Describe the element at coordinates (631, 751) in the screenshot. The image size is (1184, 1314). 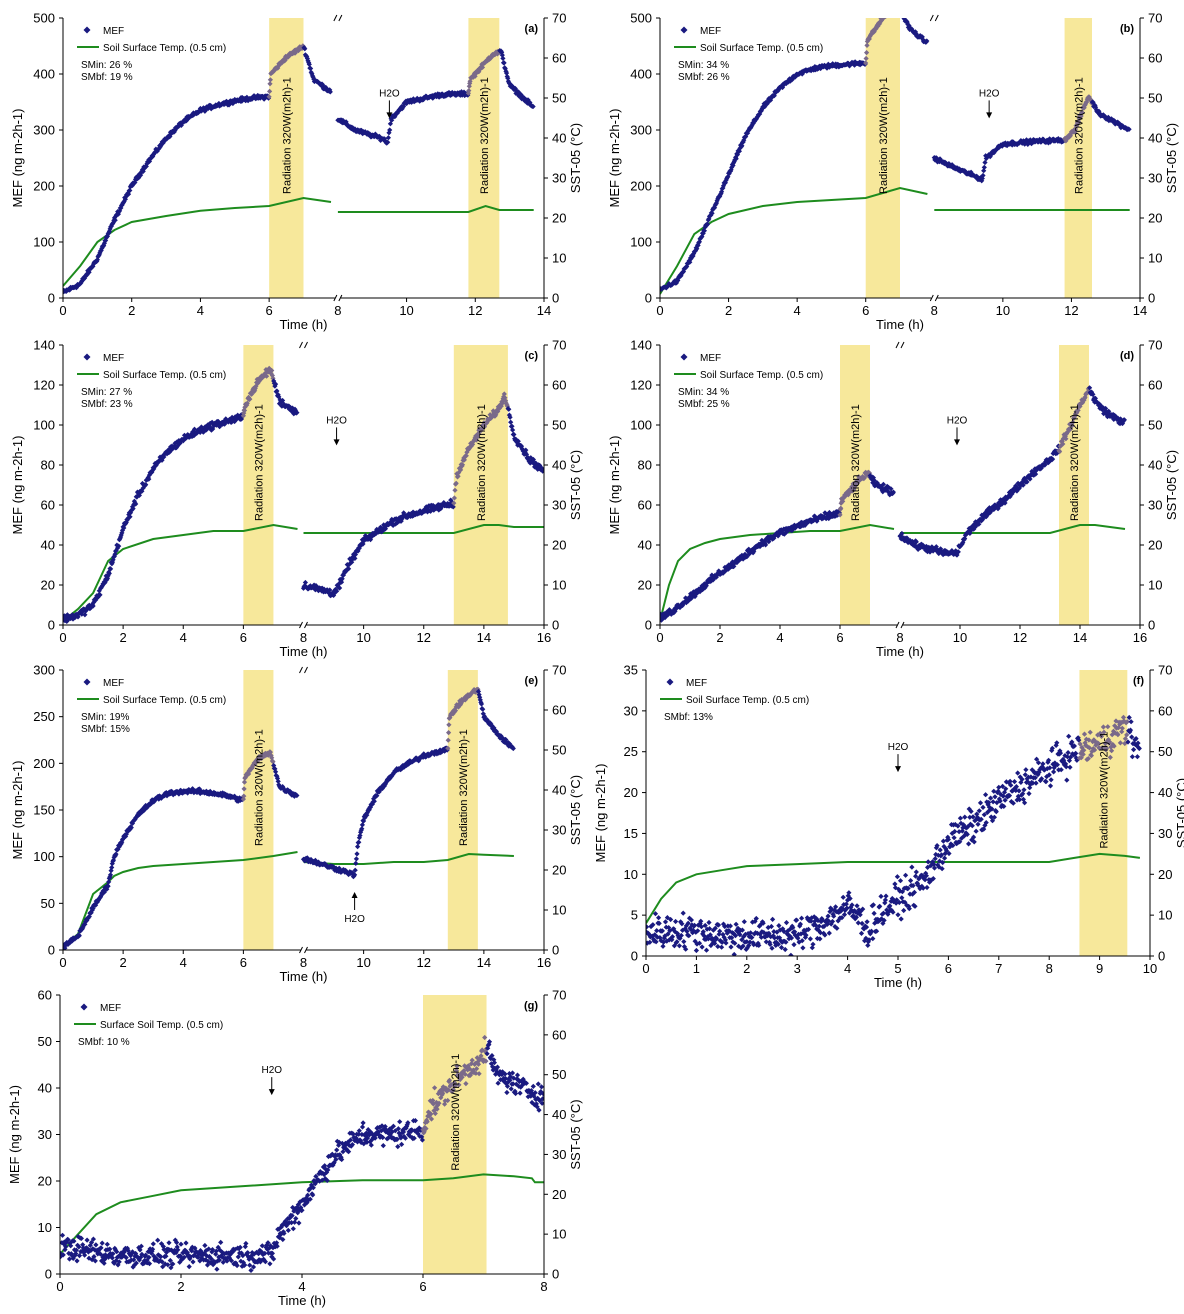
I see `y-tick-label: 25` at that location.